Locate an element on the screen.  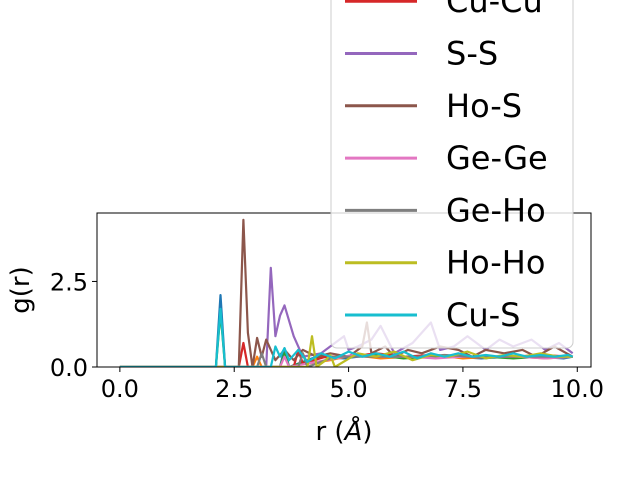
x-axis-label: r (Å) is located at coordinates (343, 431).